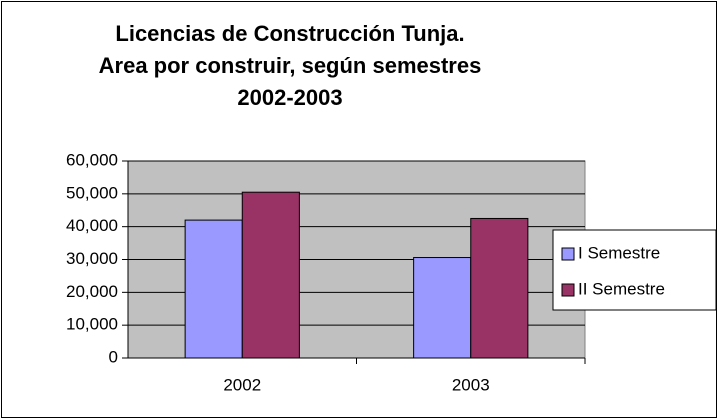  I want to click on legend-label: I Semestre, so click(619, 252).